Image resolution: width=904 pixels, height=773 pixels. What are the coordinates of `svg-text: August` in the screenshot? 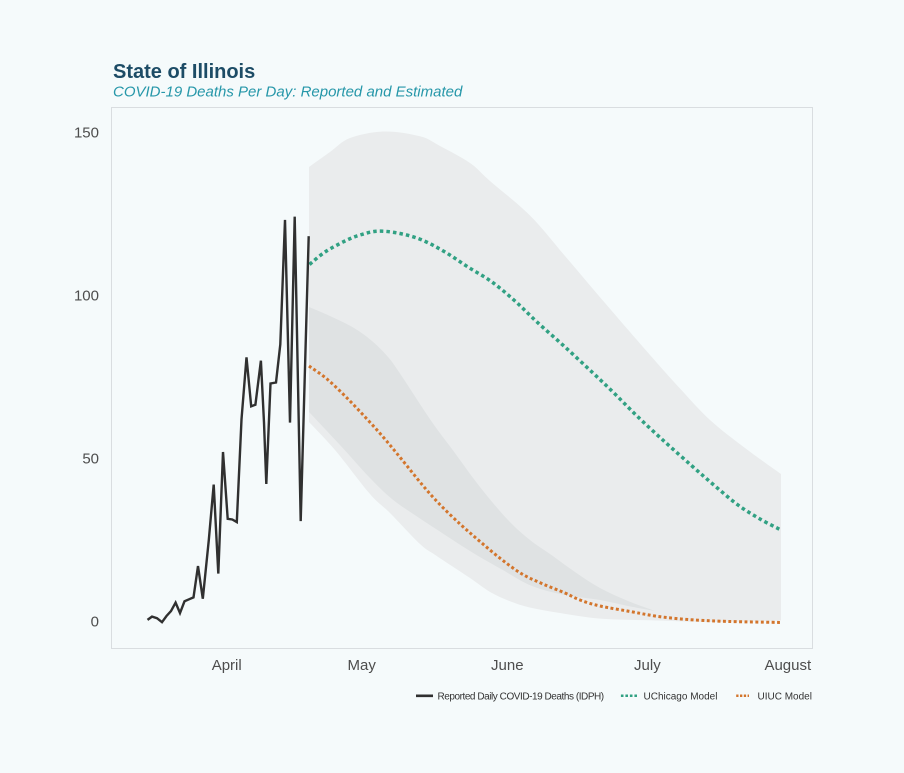 It's located at (788, 665).